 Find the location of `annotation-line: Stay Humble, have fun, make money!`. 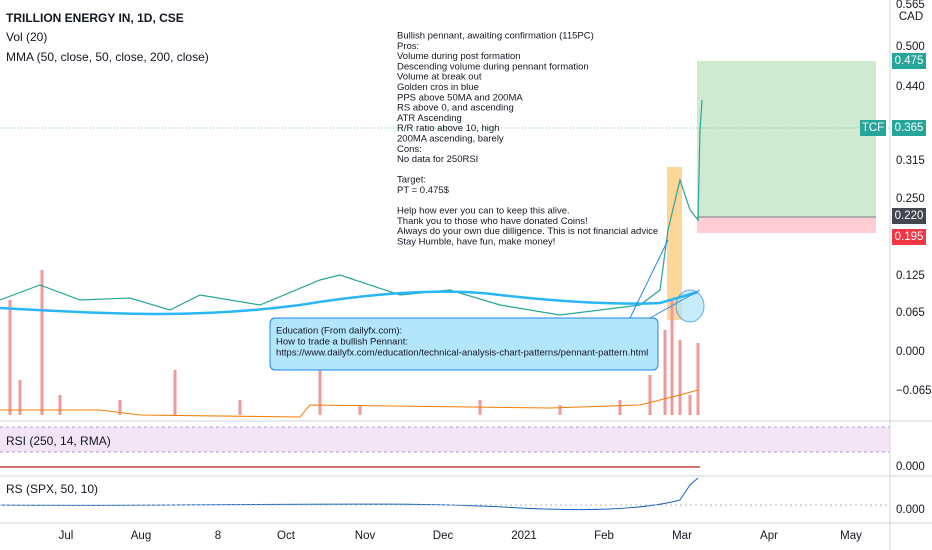

annotation-line: Stay Humble, have fun, make money! is located at coordinates (476, 242).